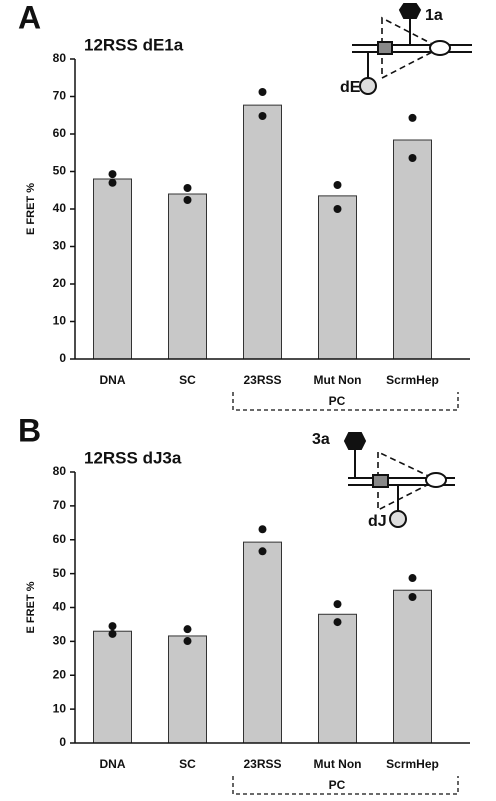 The height and width of the screenshot is (801, 496). Describe the element at coordinates (321, 439) in the screenshot. I see `diagram-label: 3a` at that location.